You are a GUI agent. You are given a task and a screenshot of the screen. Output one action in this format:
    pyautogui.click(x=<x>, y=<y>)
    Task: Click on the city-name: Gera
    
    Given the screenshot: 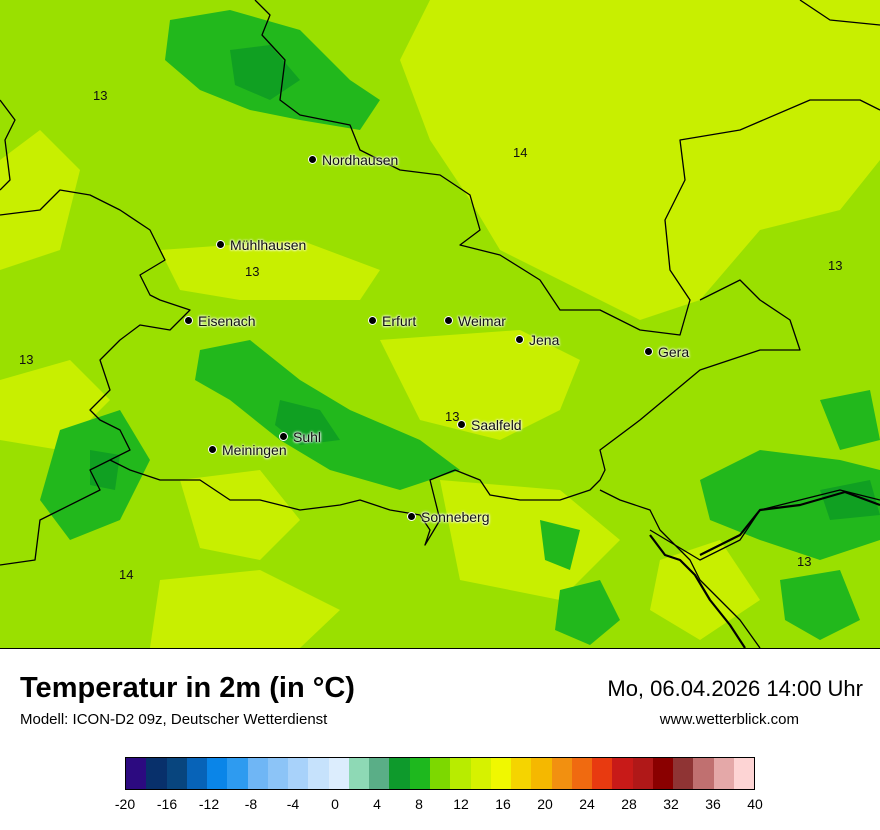 What is the action you would take?
    pyautogui.click(x=674, y=352)
    